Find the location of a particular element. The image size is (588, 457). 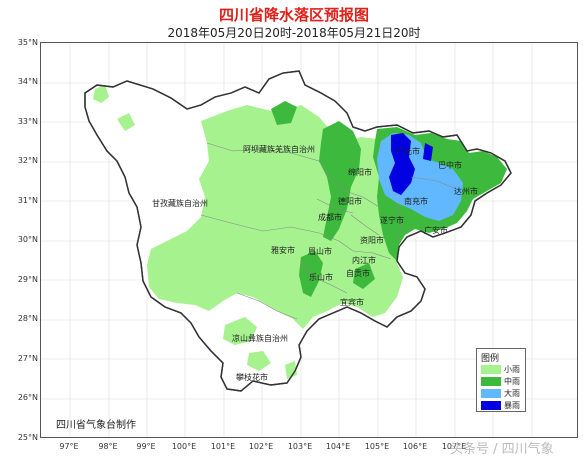

region-label-zigong: 自贡市 is located at coordinates (358, 273).